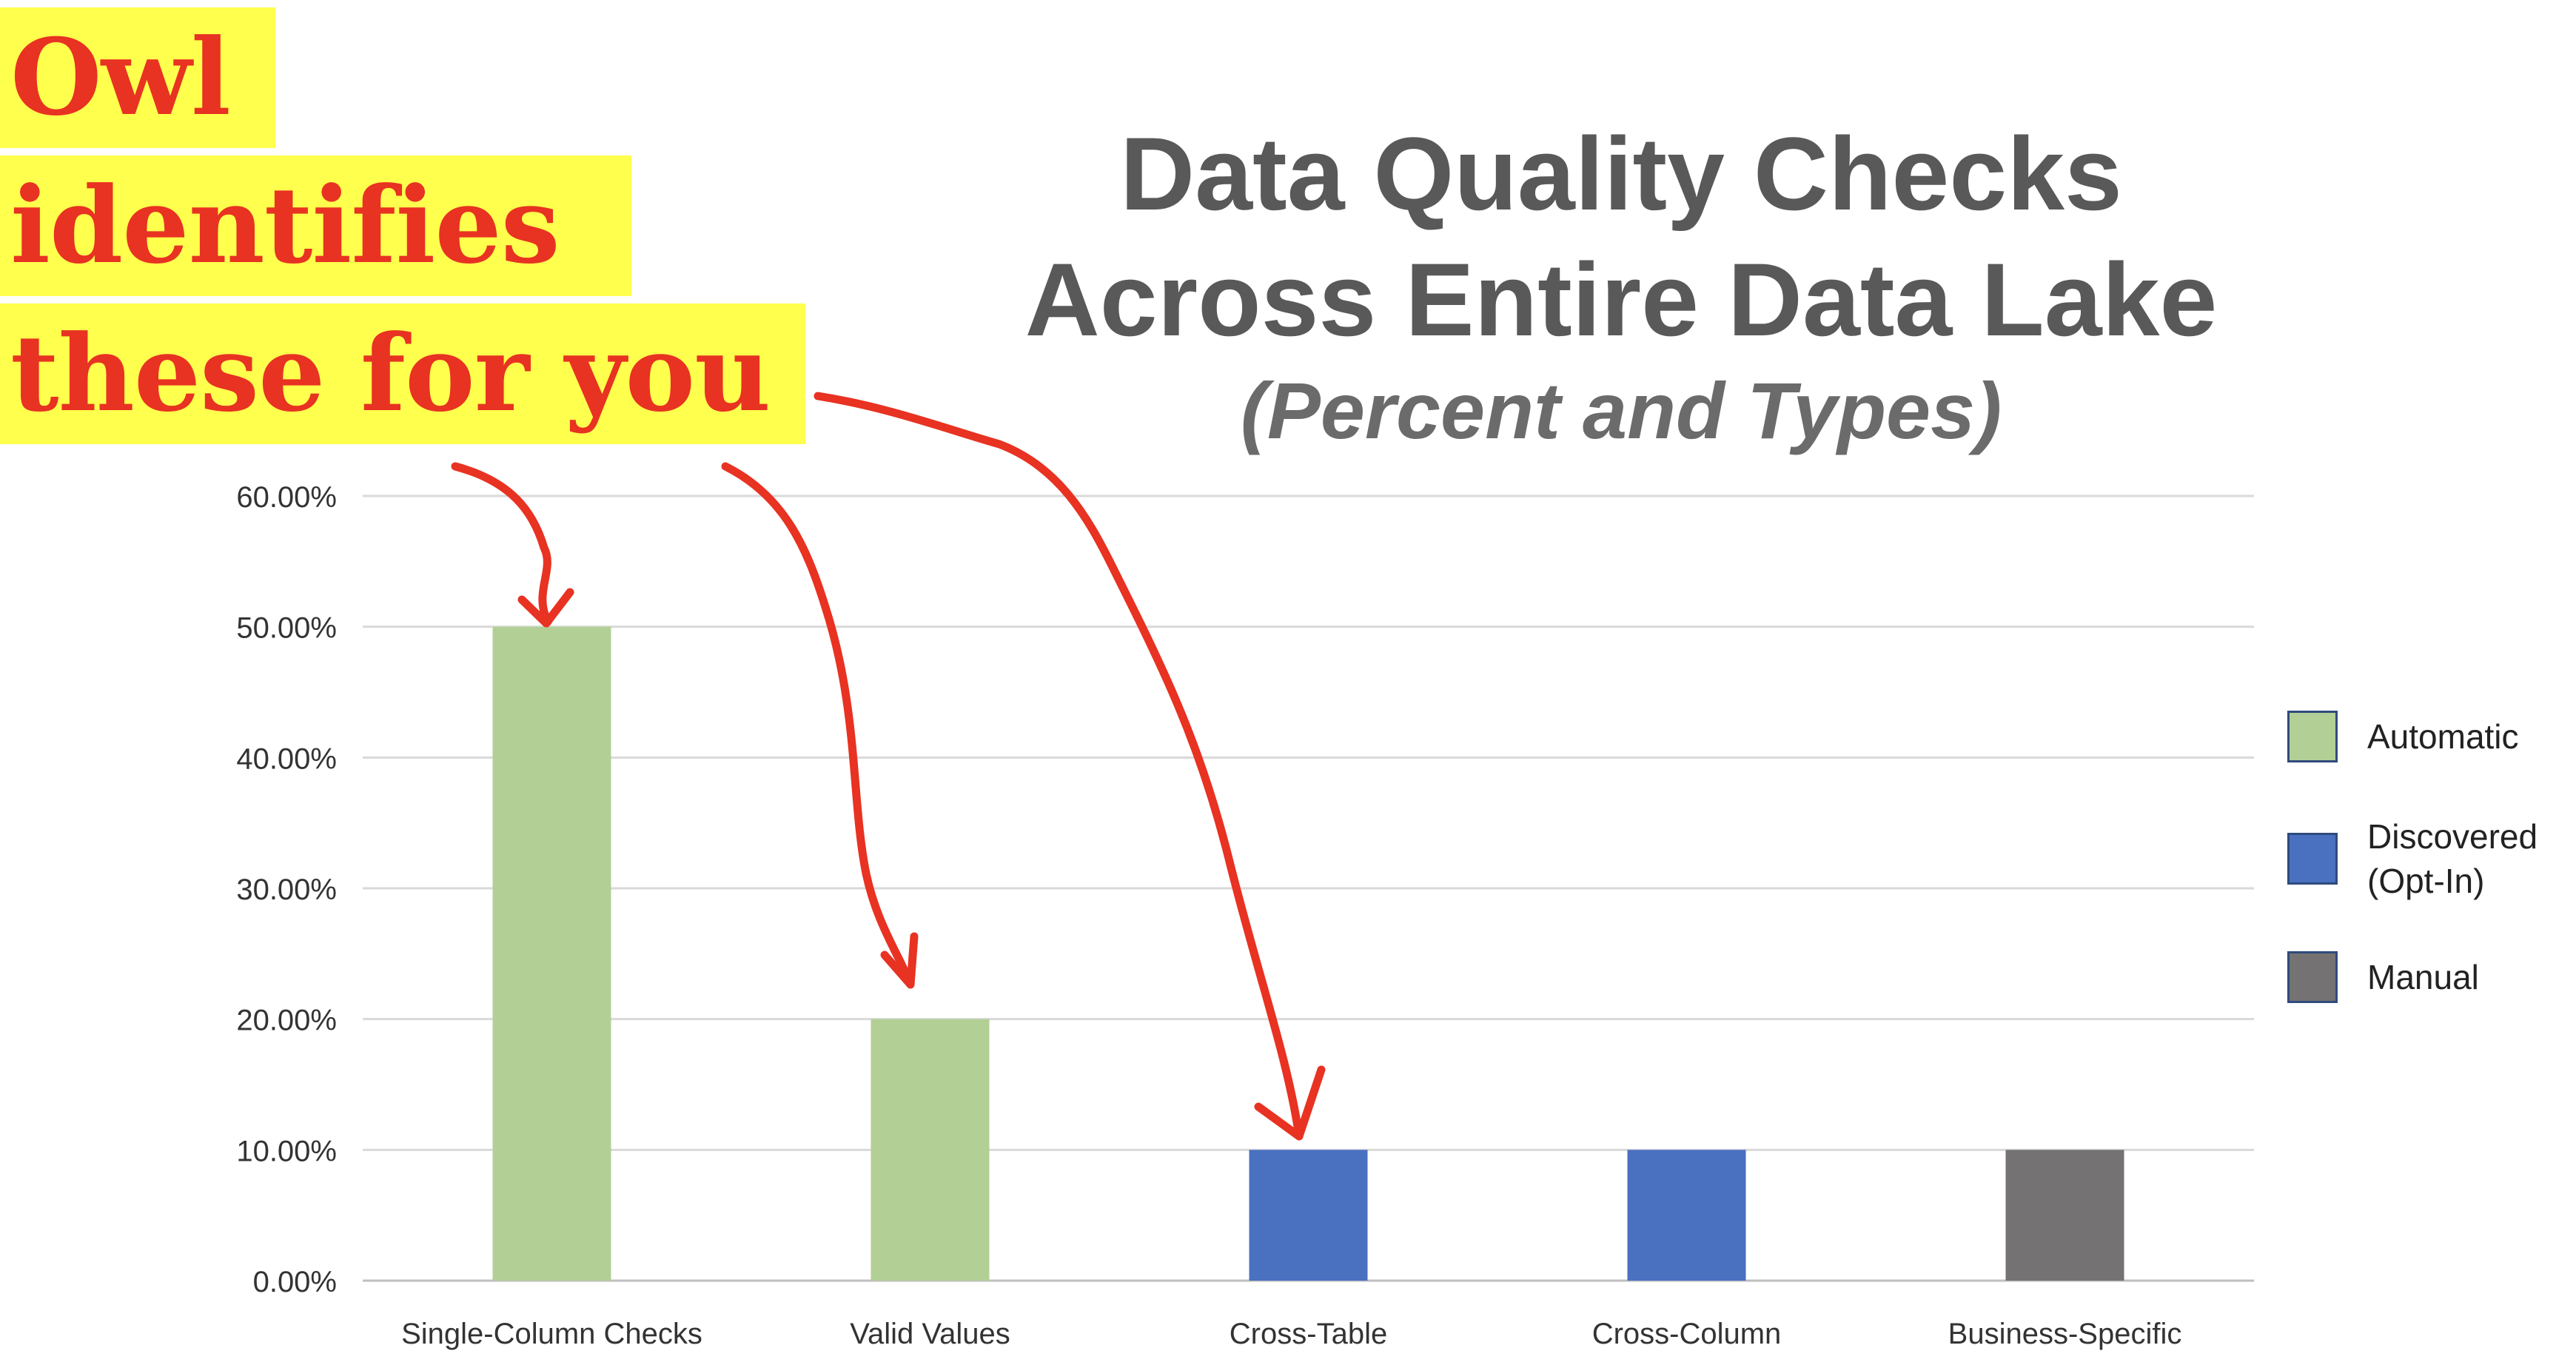  I want to click on callout-line-1: Owl, so click(137, 77).